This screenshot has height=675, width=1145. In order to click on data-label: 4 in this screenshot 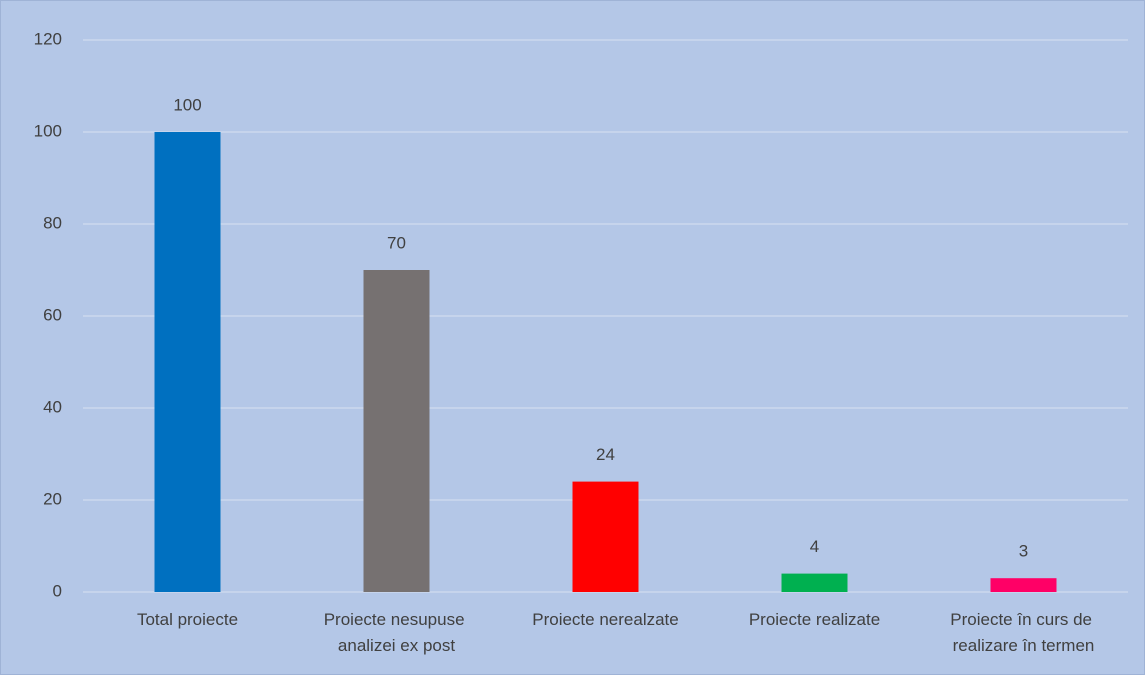, I will do `click(814, 546)`.